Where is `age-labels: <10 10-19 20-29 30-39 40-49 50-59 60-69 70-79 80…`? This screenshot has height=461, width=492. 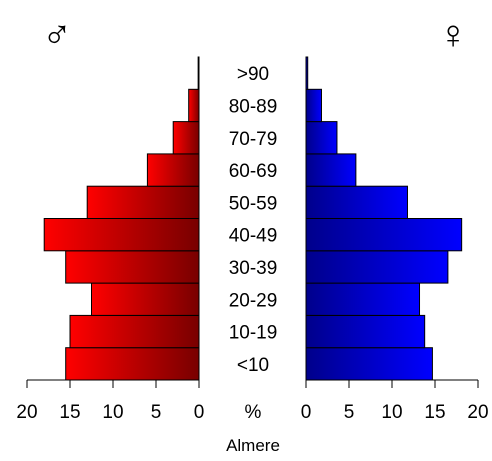
age-labels: <10 10-19 20-29 30-39 40-49 50-59 60-69 70-79 80… is located at coordinates (253, 220).